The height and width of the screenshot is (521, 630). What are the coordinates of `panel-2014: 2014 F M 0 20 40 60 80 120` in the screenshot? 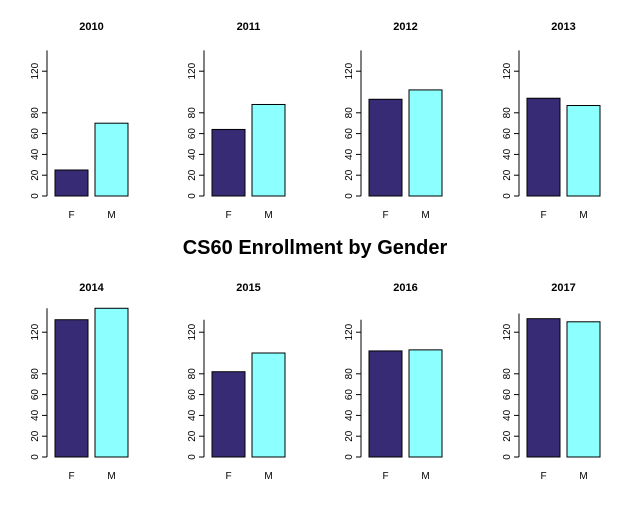 It's located at (79, 382).